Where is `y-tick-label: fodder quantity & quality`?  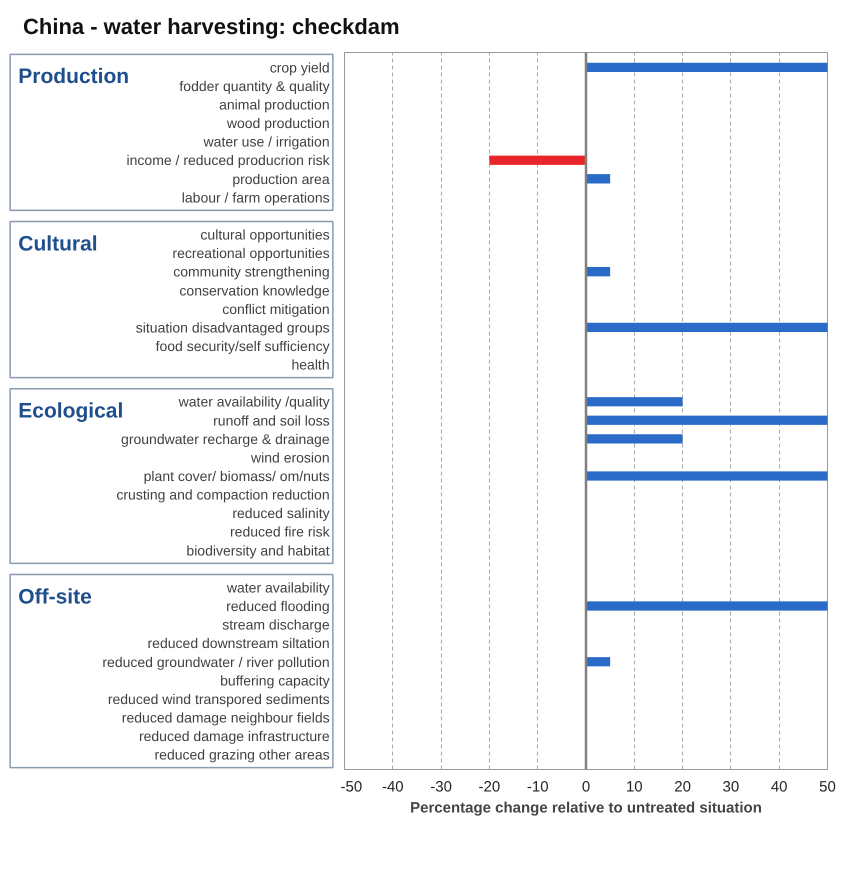
y-tick-label: fodder quantity & quality is located at coordinates (254, 86).